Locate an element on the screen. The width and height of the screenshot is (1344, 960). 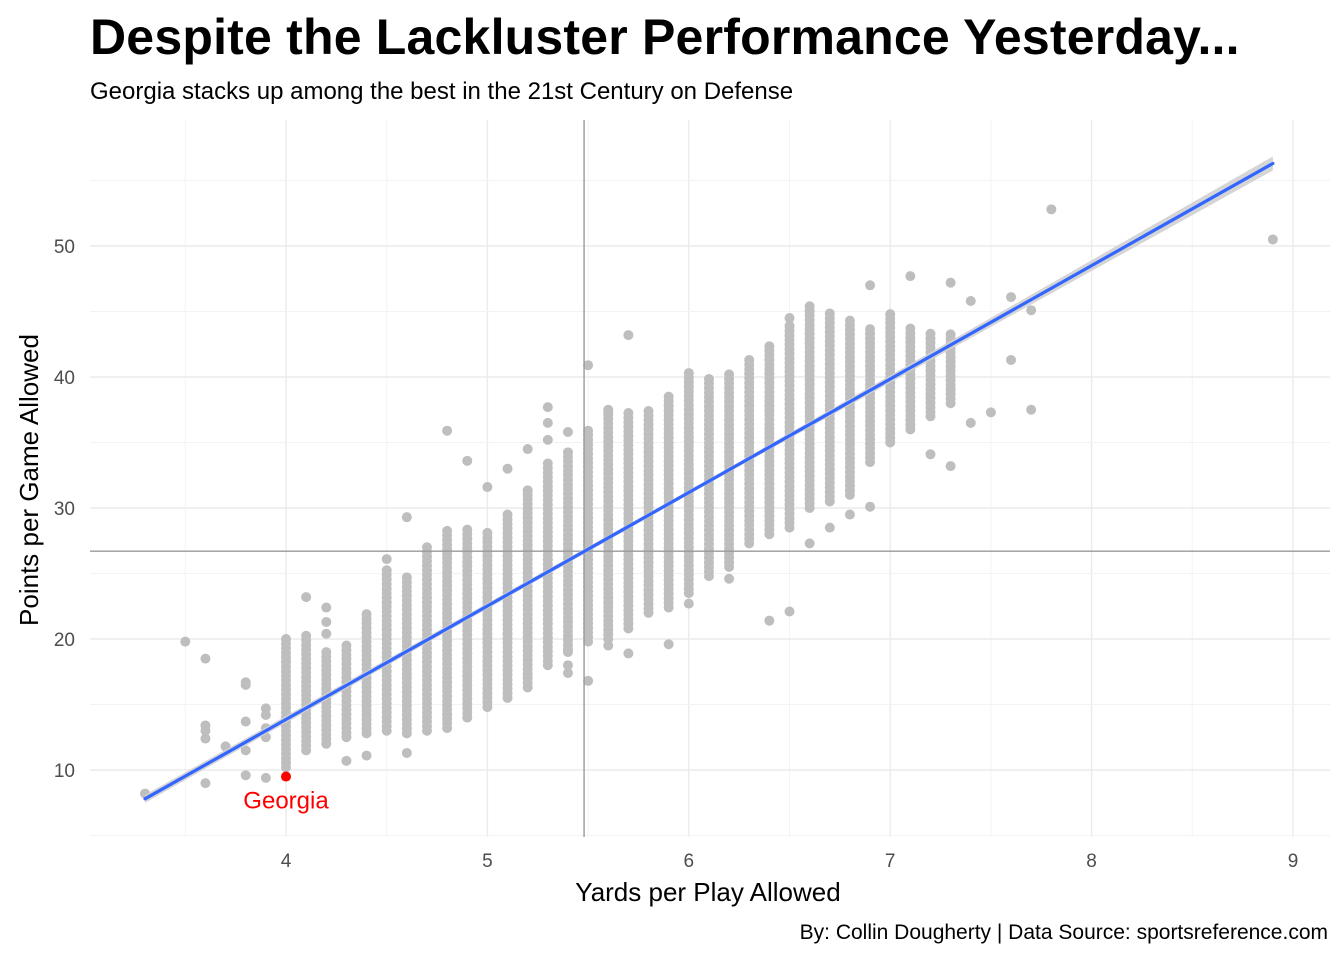
y-tick-label: 10 is located at coordinates (64, 771).